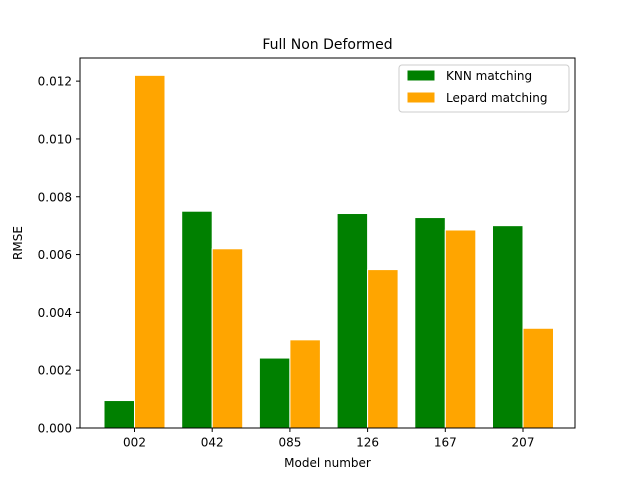  Describe the element at coordinates (212, 443) in the screenshot. I see `x-tick-label: 042` at that location.